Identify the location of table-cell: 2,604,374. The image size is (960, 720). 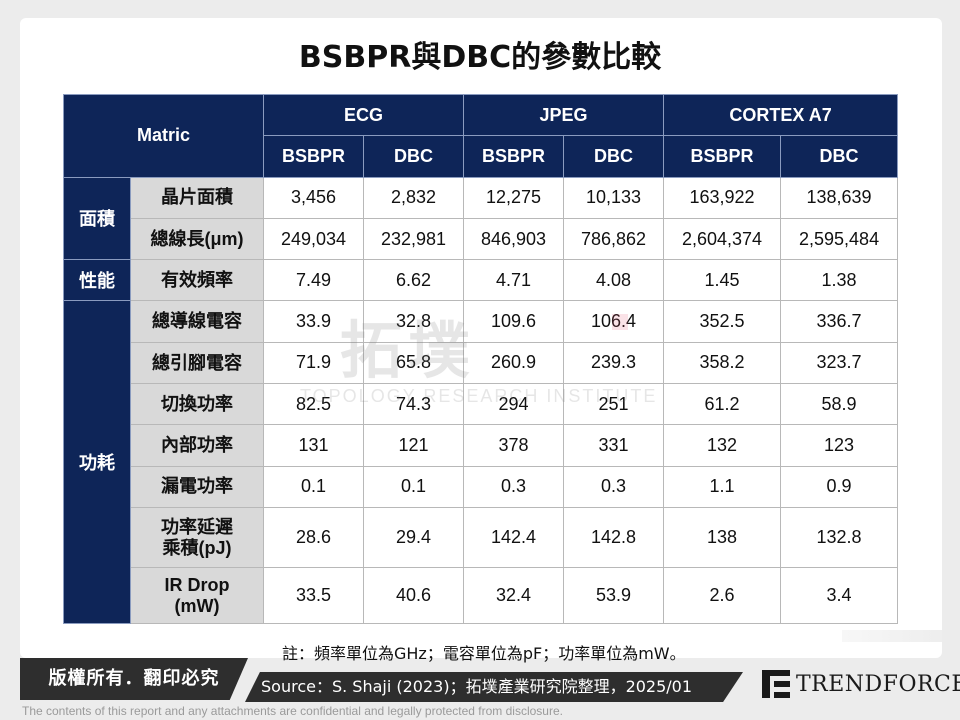
(722, 239).